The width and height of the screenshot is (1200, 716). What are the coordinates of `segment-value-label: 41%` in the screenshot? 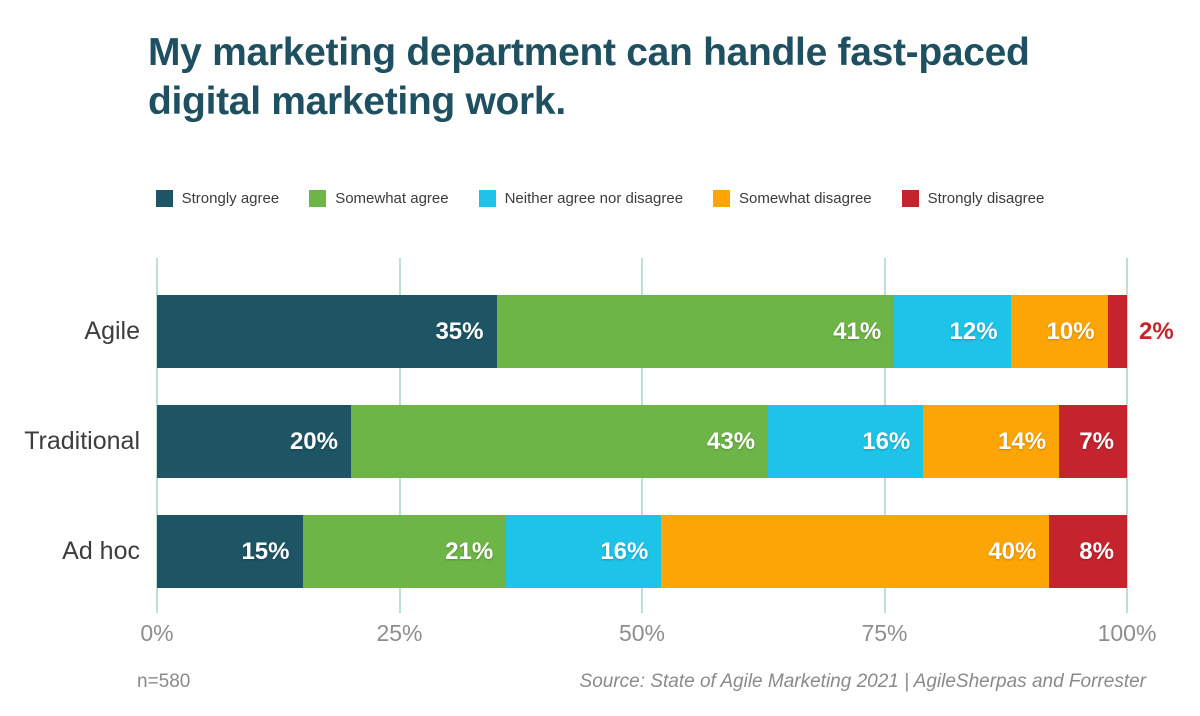 It's located at (857, 331).